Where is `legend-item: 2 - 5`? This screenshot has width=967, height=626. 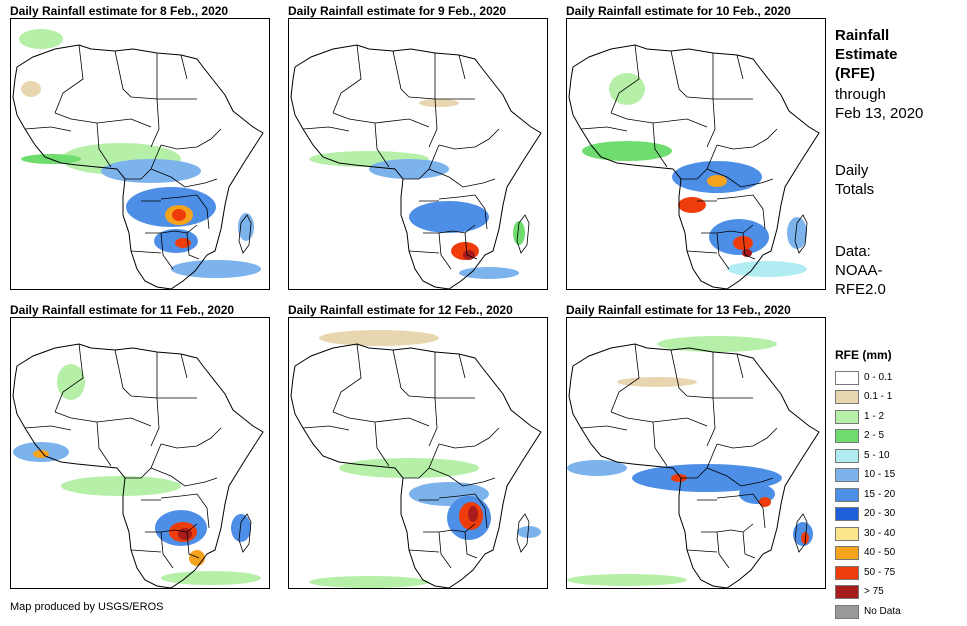 legend-item: 2 - 5 is located at coordinates (868, 437).